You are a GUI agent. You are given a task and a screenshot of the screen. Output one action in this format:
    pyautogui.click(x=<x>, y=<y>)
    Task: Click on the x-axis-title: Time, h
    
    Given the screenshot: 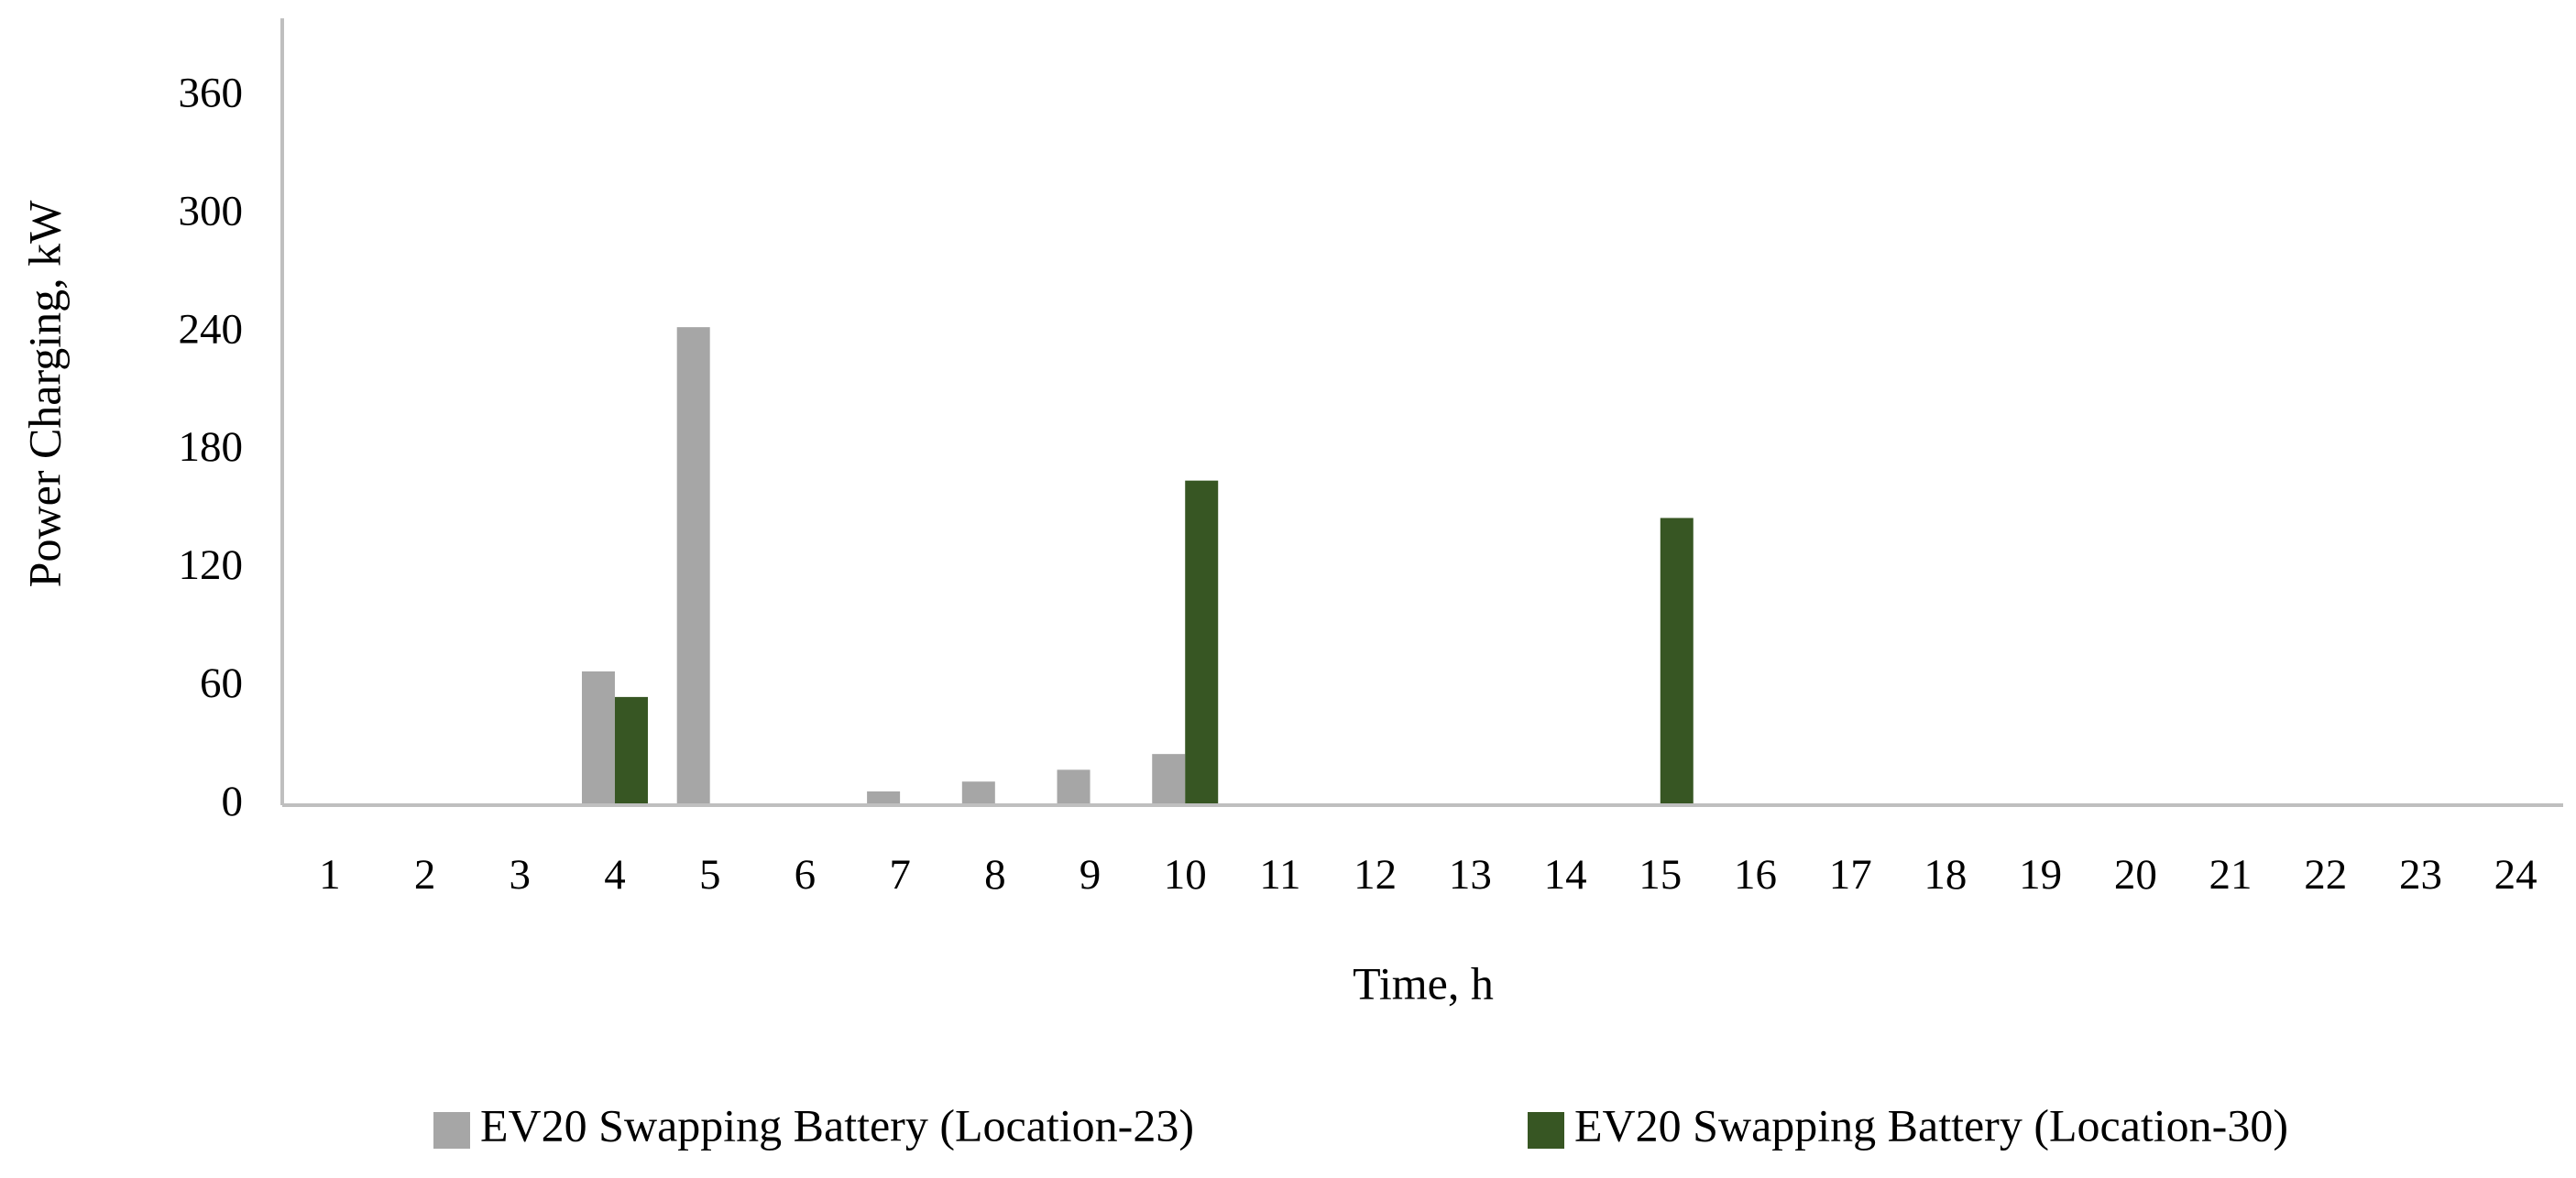 What is the action you would take?
    pyautogui.click(x=1423, y=983)
    